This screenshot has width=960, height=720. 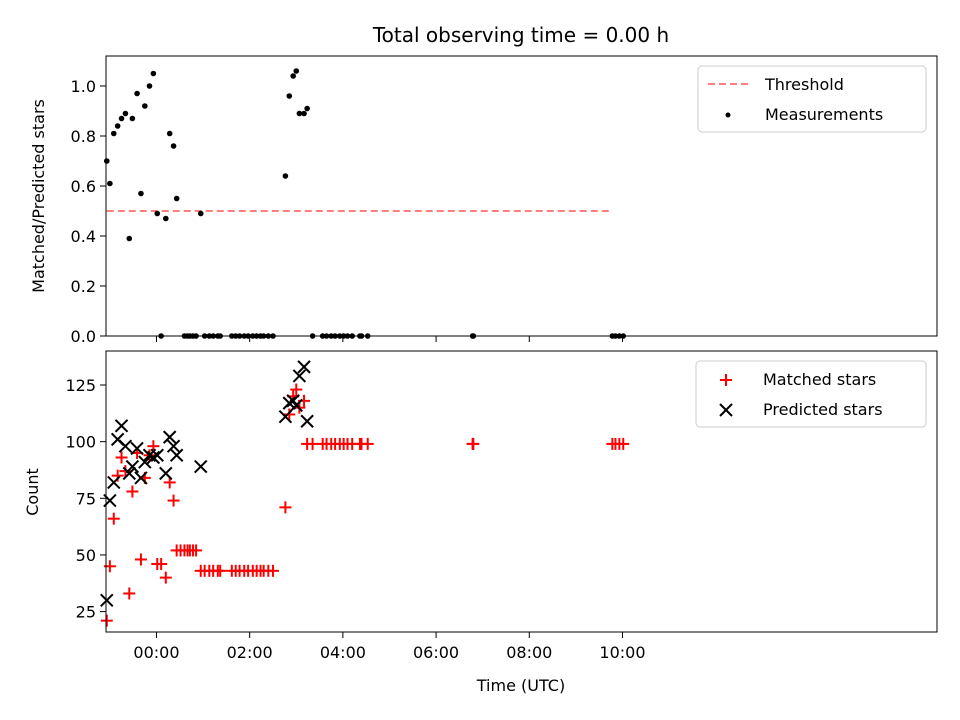 I want to click on bottom-y-axis: 25 50 75 100 125, so click(x=85, y=499).